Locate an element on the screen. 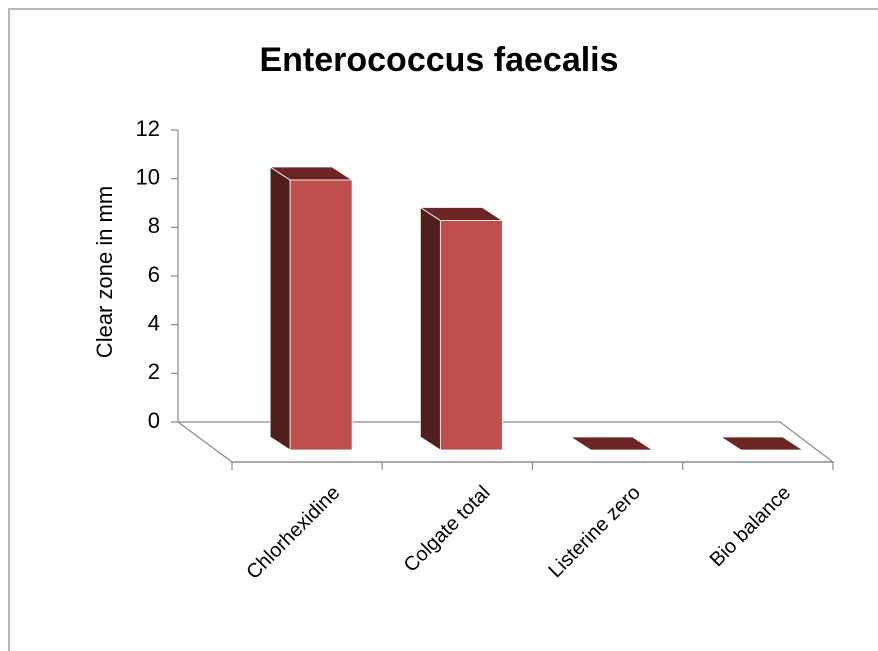  y-tick-label: 10 is located at coordinates (148, 176).